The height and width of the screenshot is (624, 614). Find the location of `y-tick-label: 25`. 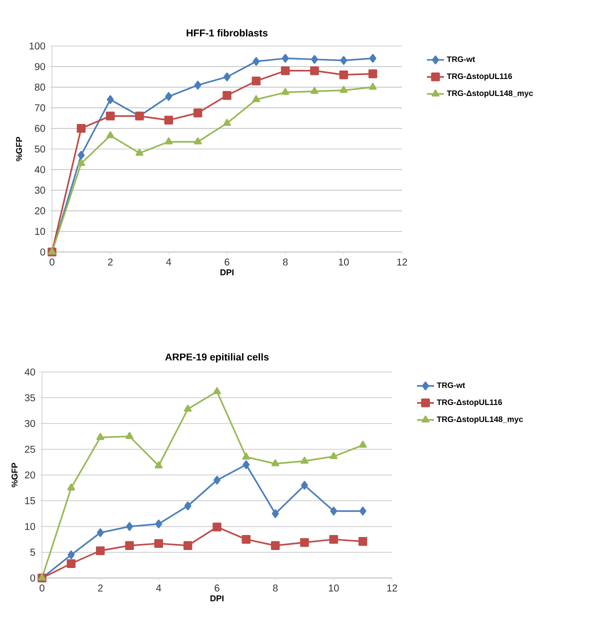

y-tick-label: 25 is located at coordinates (30, 449).